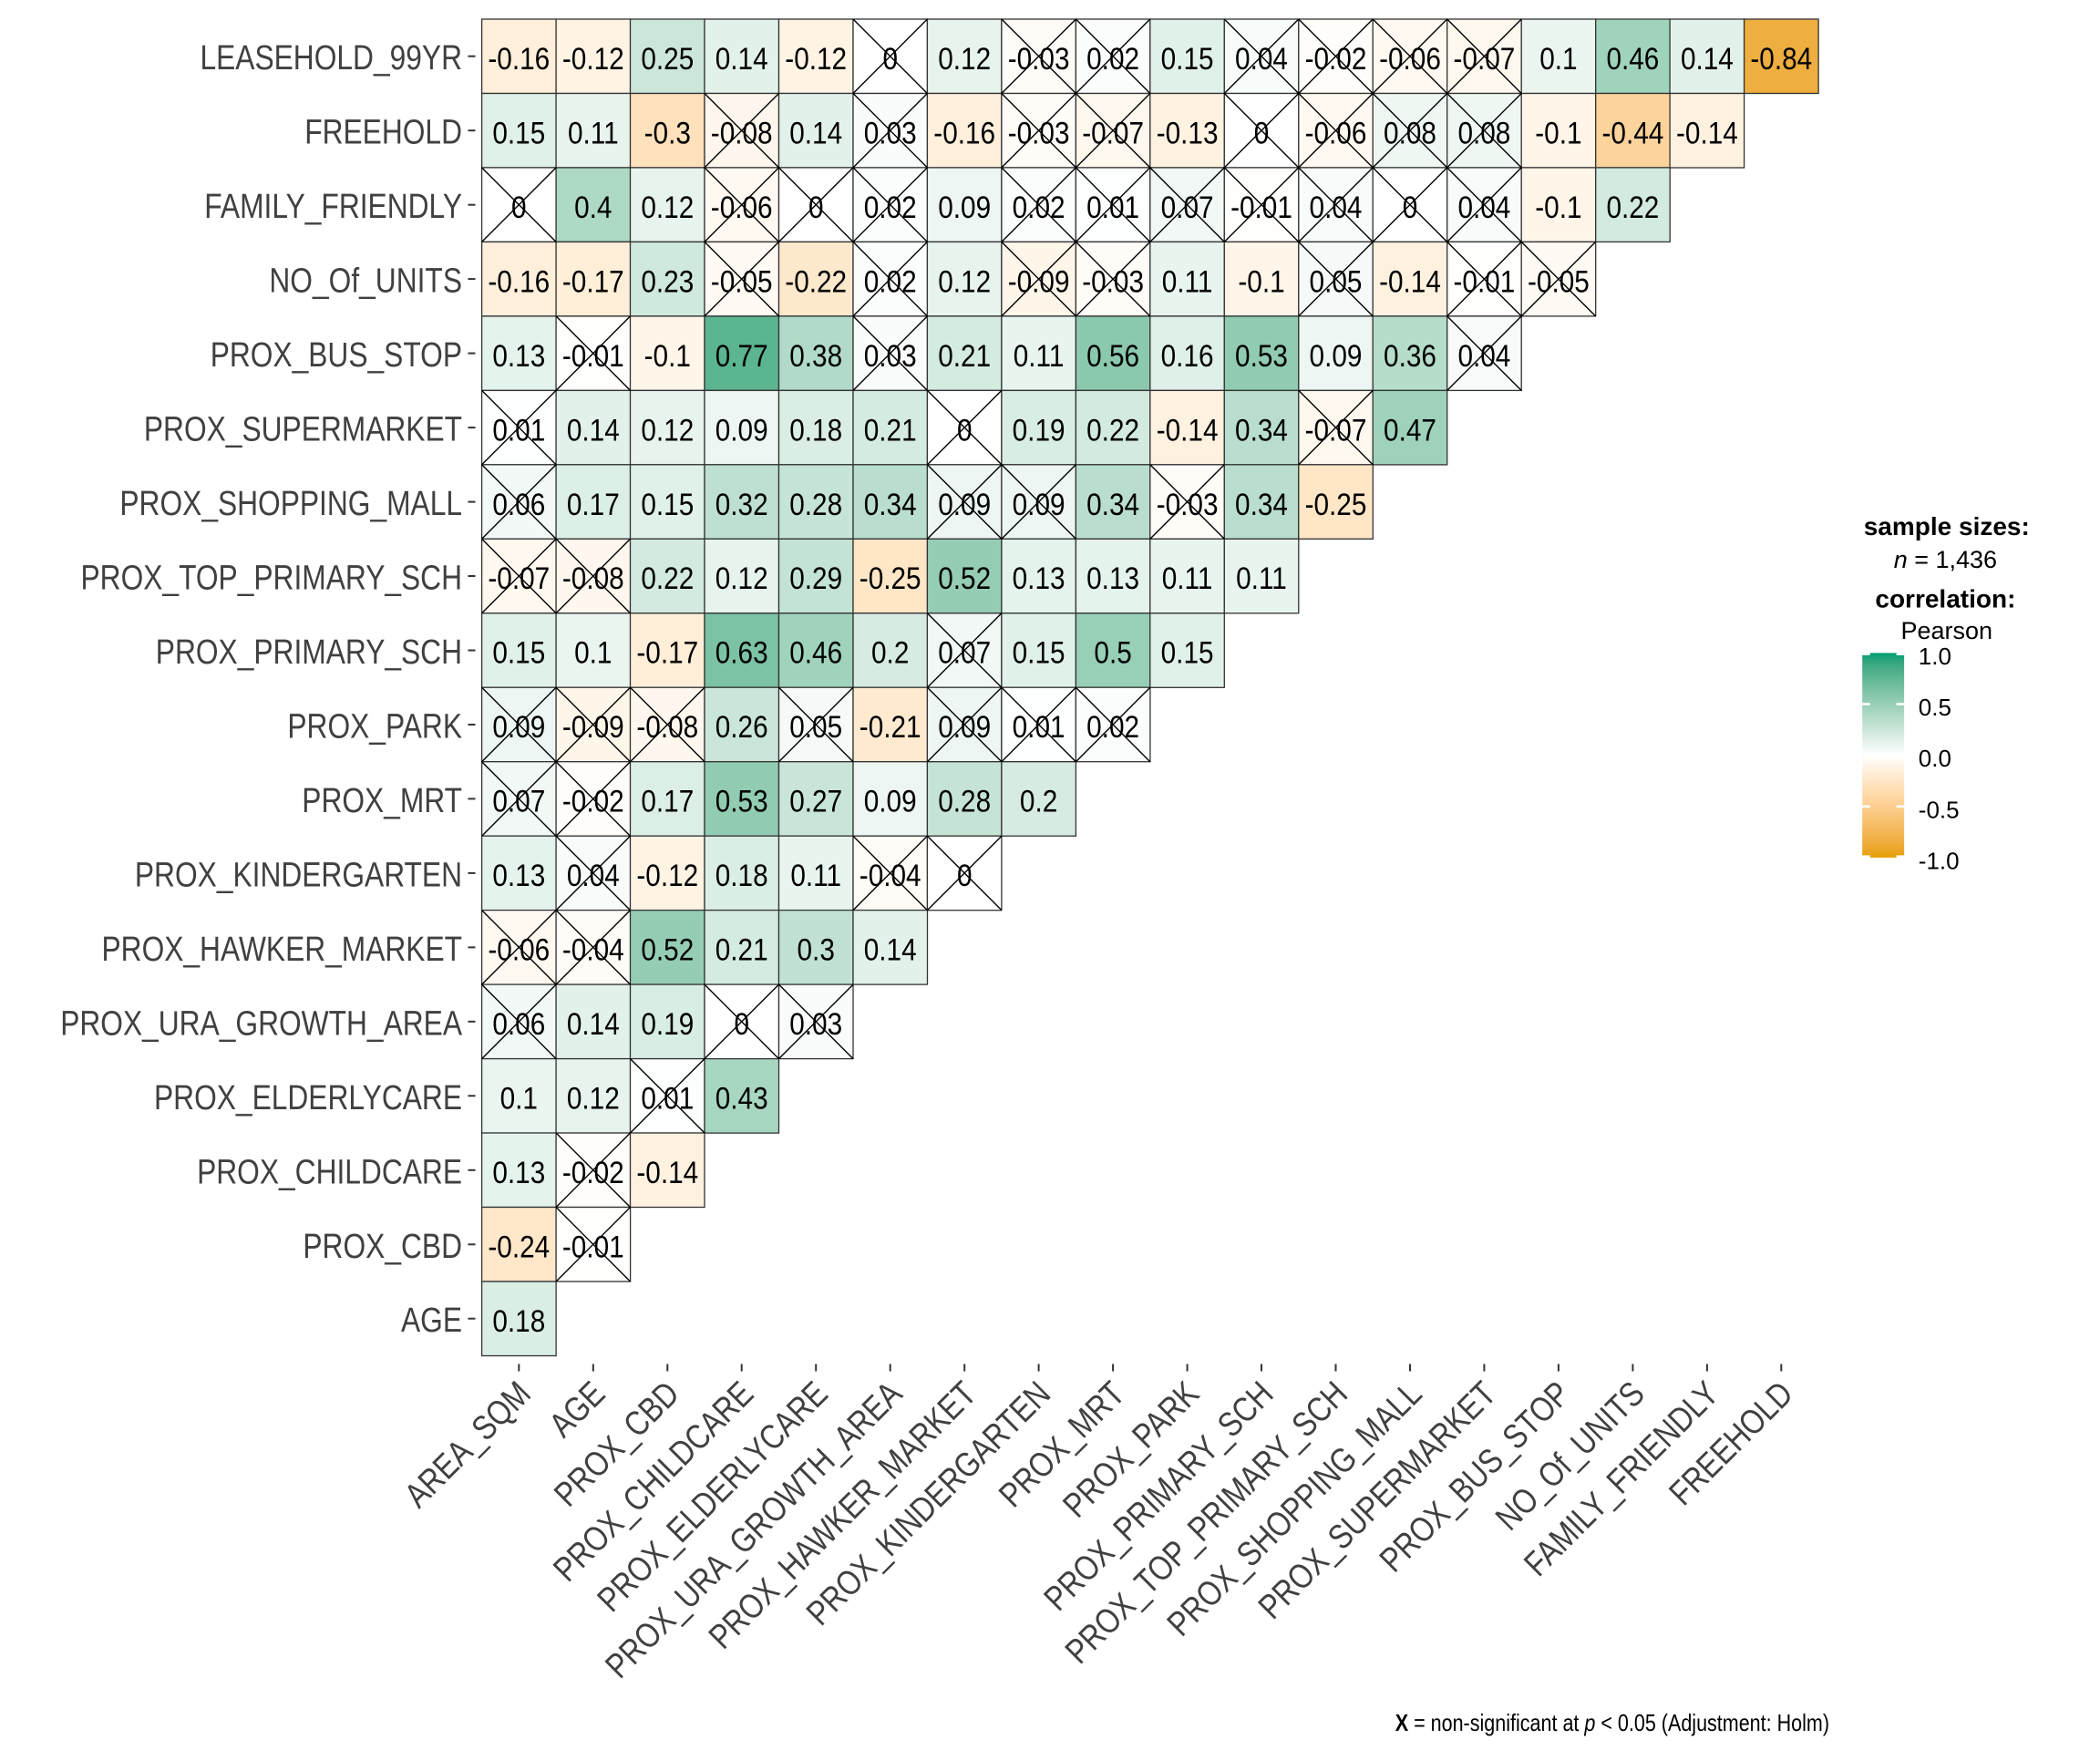 This screenshot has width=2100, height=1750. What do you see at coordinates (374, 727) in the screenshot?
I see `svg-text: PROX_PARK` at bounding box center [374, 727].